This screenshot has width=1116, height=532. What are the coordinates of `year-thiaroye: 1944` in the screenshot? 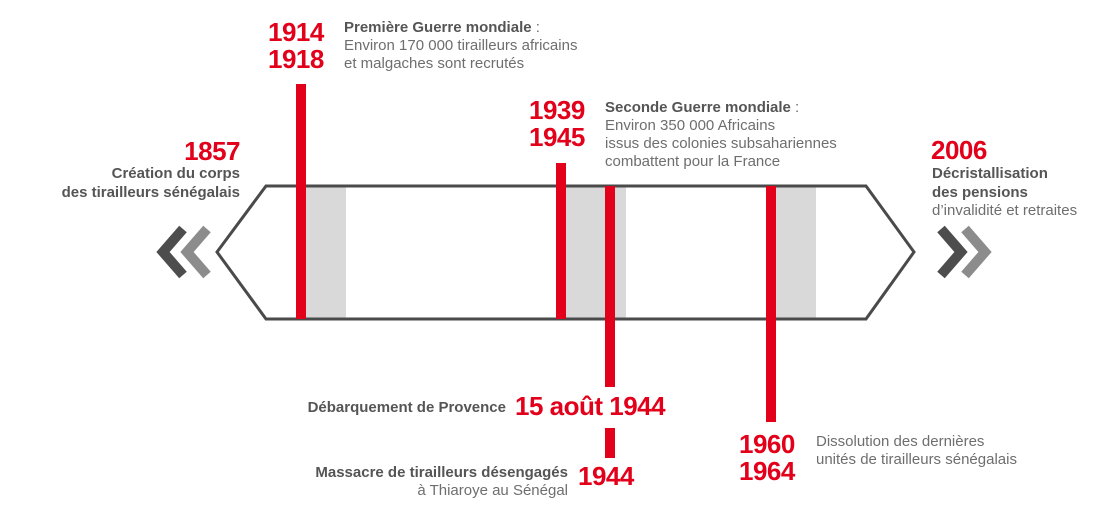 It's located at (606, 476).